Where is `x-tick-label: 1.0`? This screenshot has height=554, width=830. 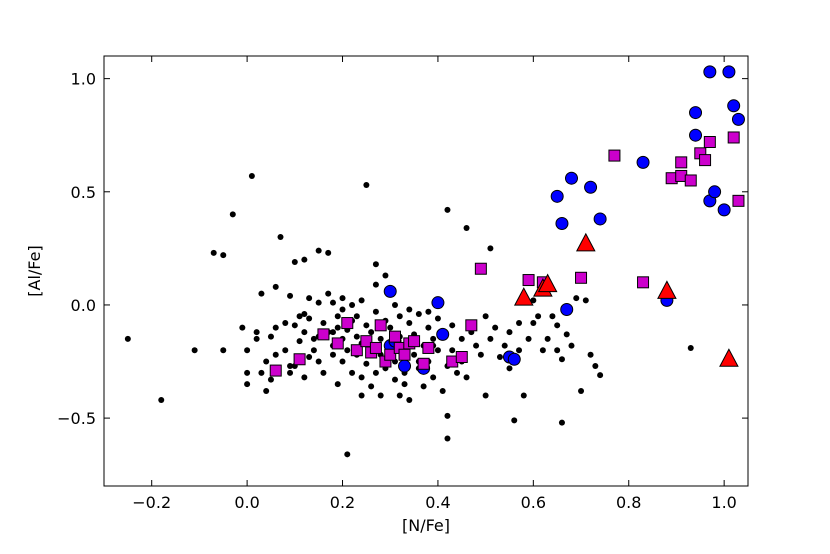
x-tick-label: 1.0 is located at coordinates (723, 502).